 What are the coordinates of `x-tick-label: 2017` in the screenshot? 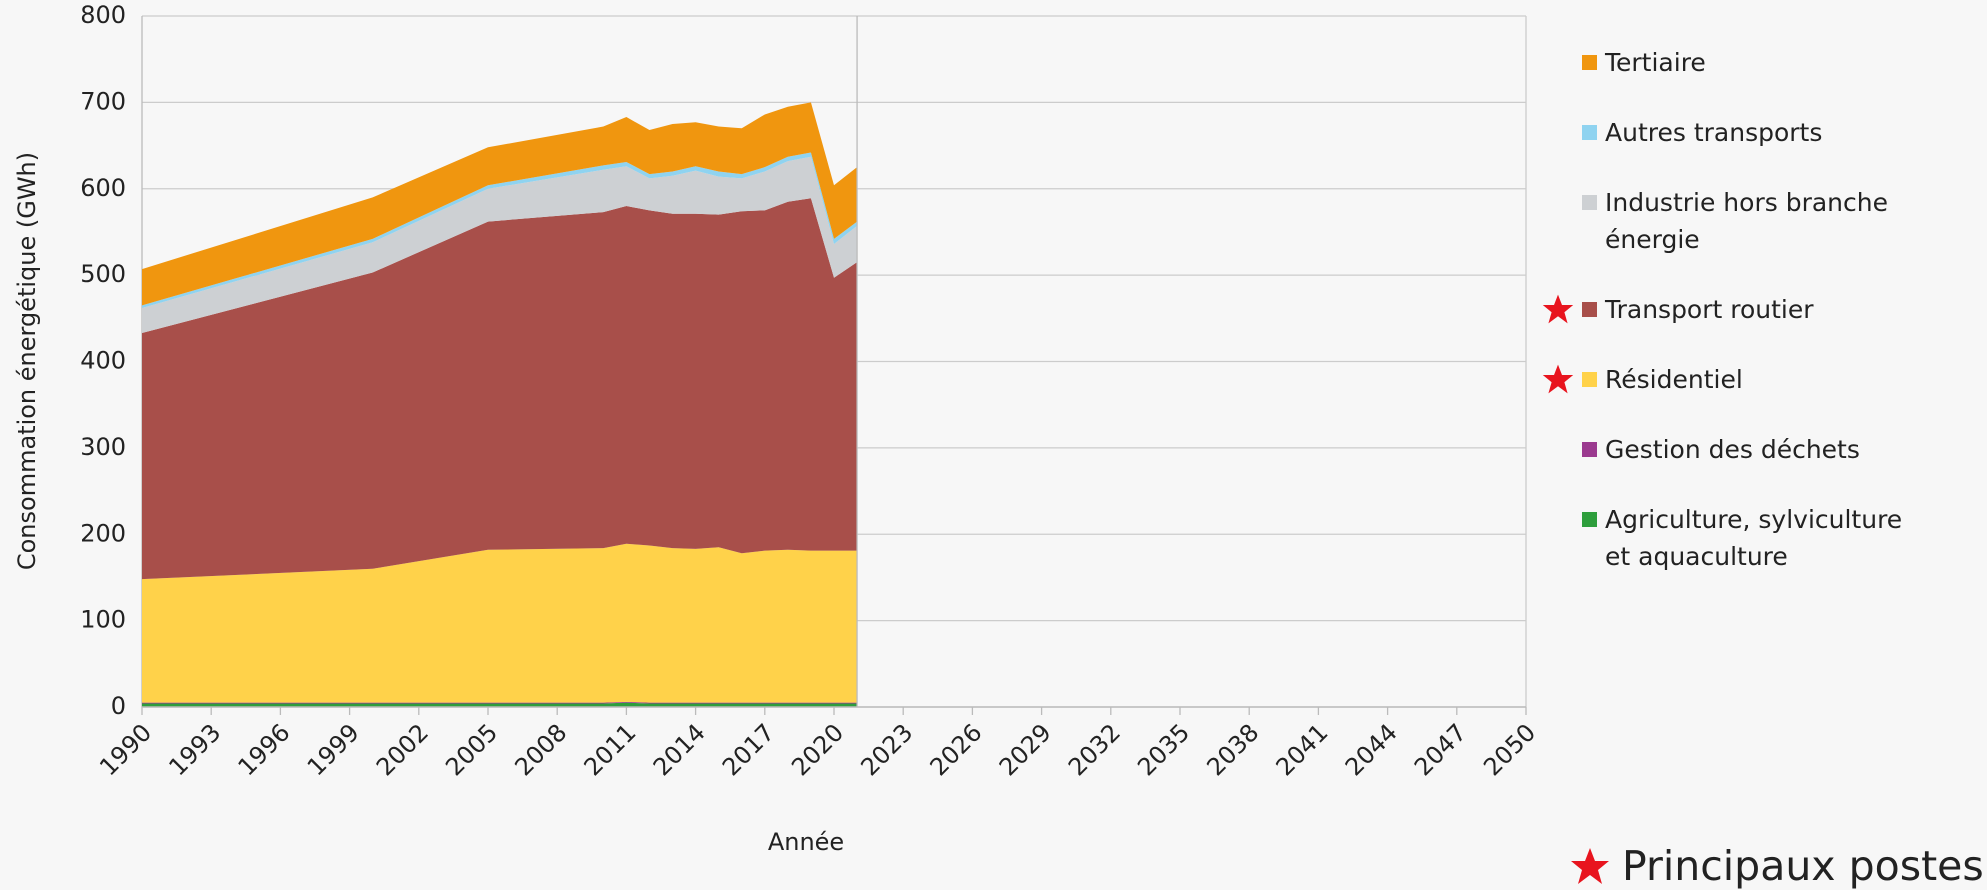 It's located at (748, 749).